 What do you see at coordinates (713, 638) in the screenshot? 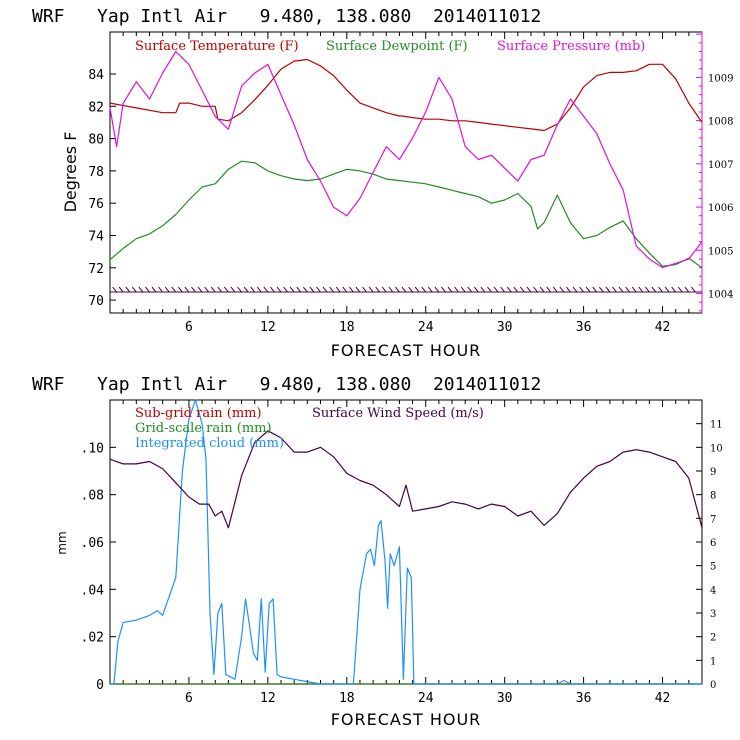
I see `chart-2-y2-tick-label: 2` at bounding box center [713, 638].